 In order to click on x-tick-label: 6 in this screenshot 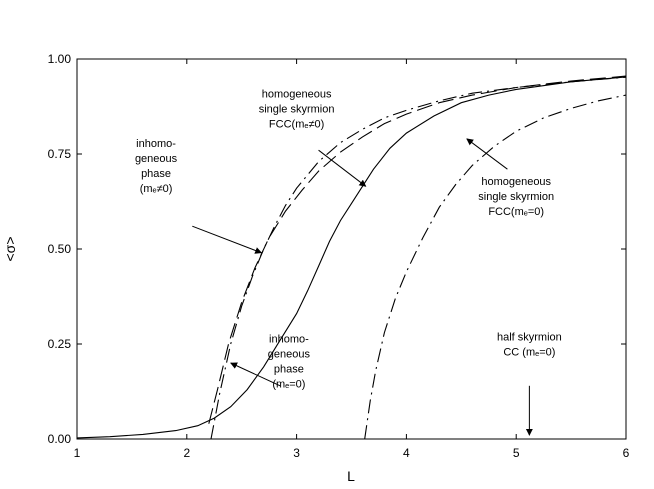, I will do `click(626, 453)`.